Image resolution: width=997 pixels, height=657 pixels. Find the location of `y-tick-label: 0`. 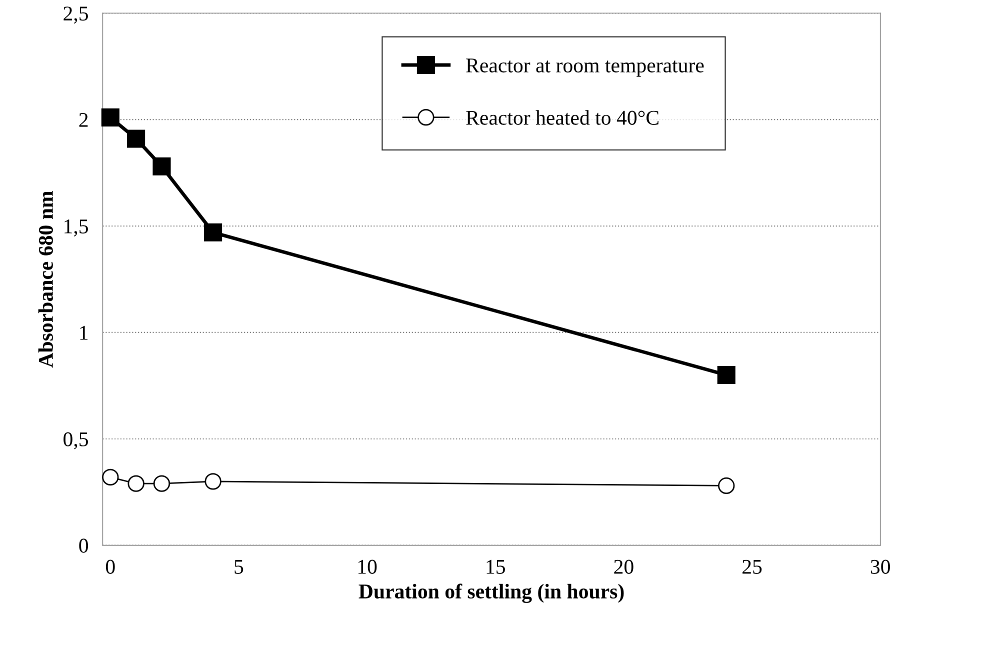

y-tick-label: 0 is located at coordinates (83, 545).